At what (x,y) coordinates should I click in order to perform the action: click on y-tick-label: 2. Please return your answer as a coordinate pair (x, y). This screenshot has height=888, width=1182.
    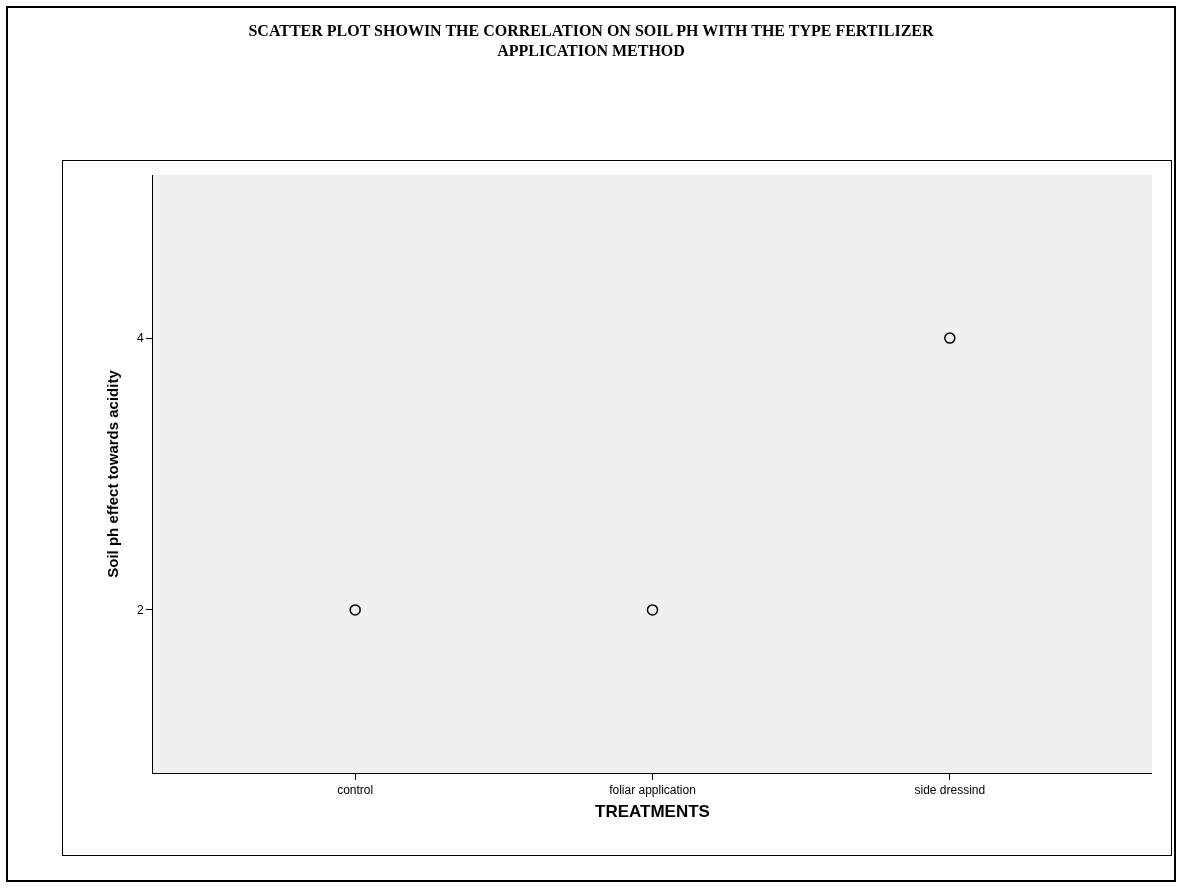
    Looking at the image, I should click on (140, 610).